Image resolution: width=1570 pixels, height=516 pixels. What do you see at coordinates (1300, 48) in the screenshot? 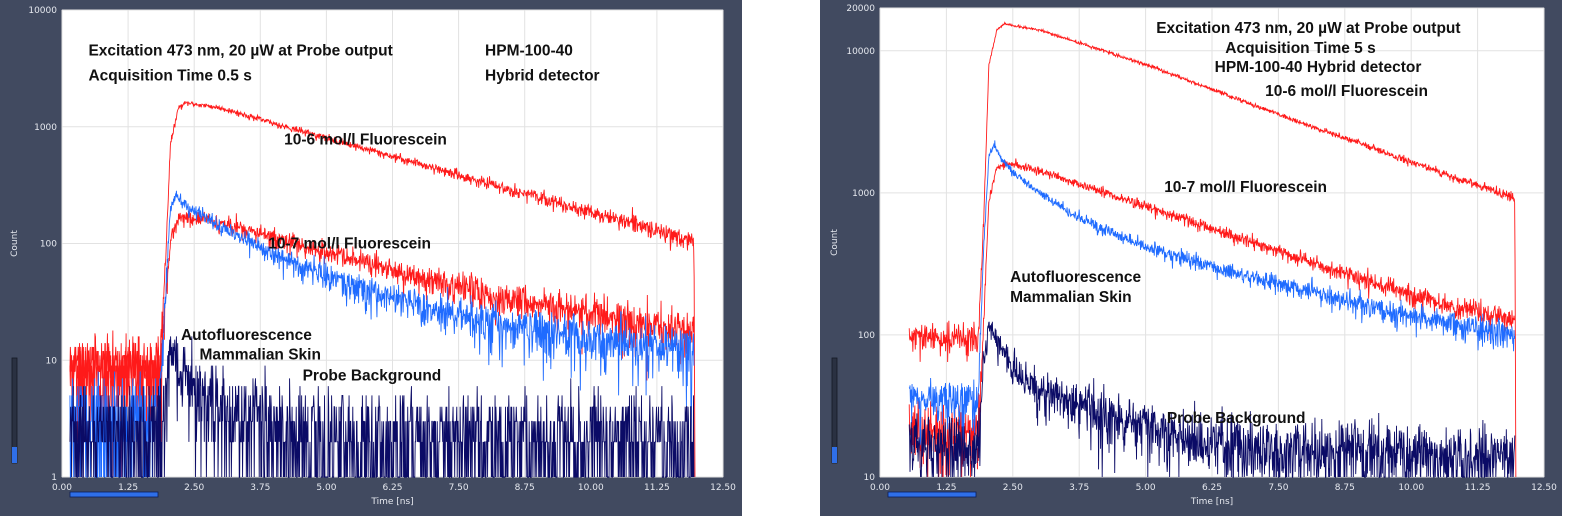
I see `annotation: Acquisition Time 5 s` at bounding box center [1300, 48].